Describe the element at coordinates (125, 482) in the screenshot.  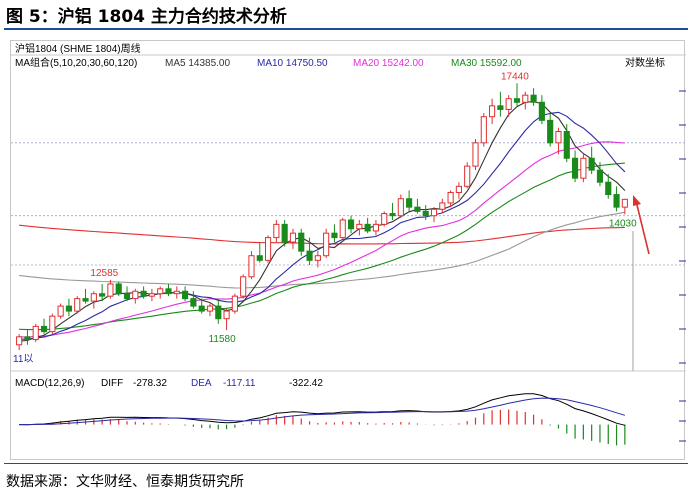
I see `data-source: 数据来源：文华财经、恒泰期货研究所` at that location.